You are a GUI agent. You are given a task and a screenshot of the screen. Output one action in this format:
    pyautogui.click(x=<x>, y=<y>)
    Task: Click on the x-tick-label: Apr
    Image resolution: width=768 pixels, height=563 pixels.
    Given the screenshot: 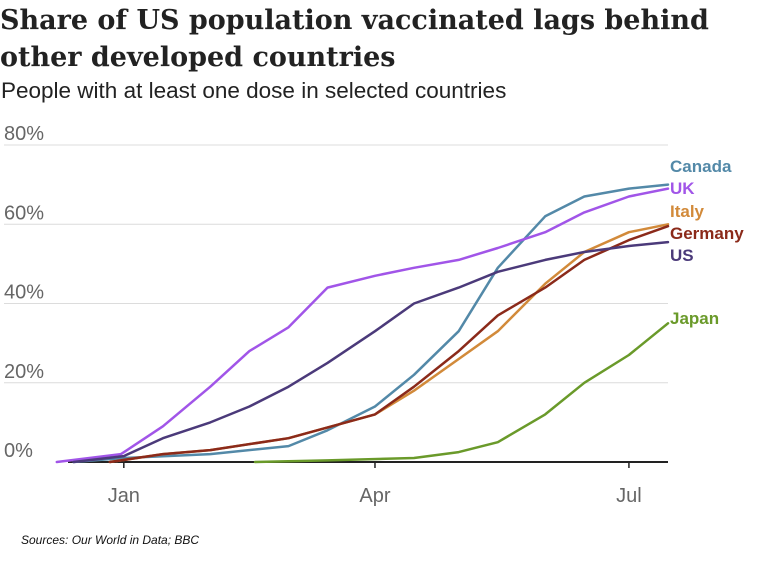 What is the action you would take?
    pyautogui.click(x=374, y=496)
    